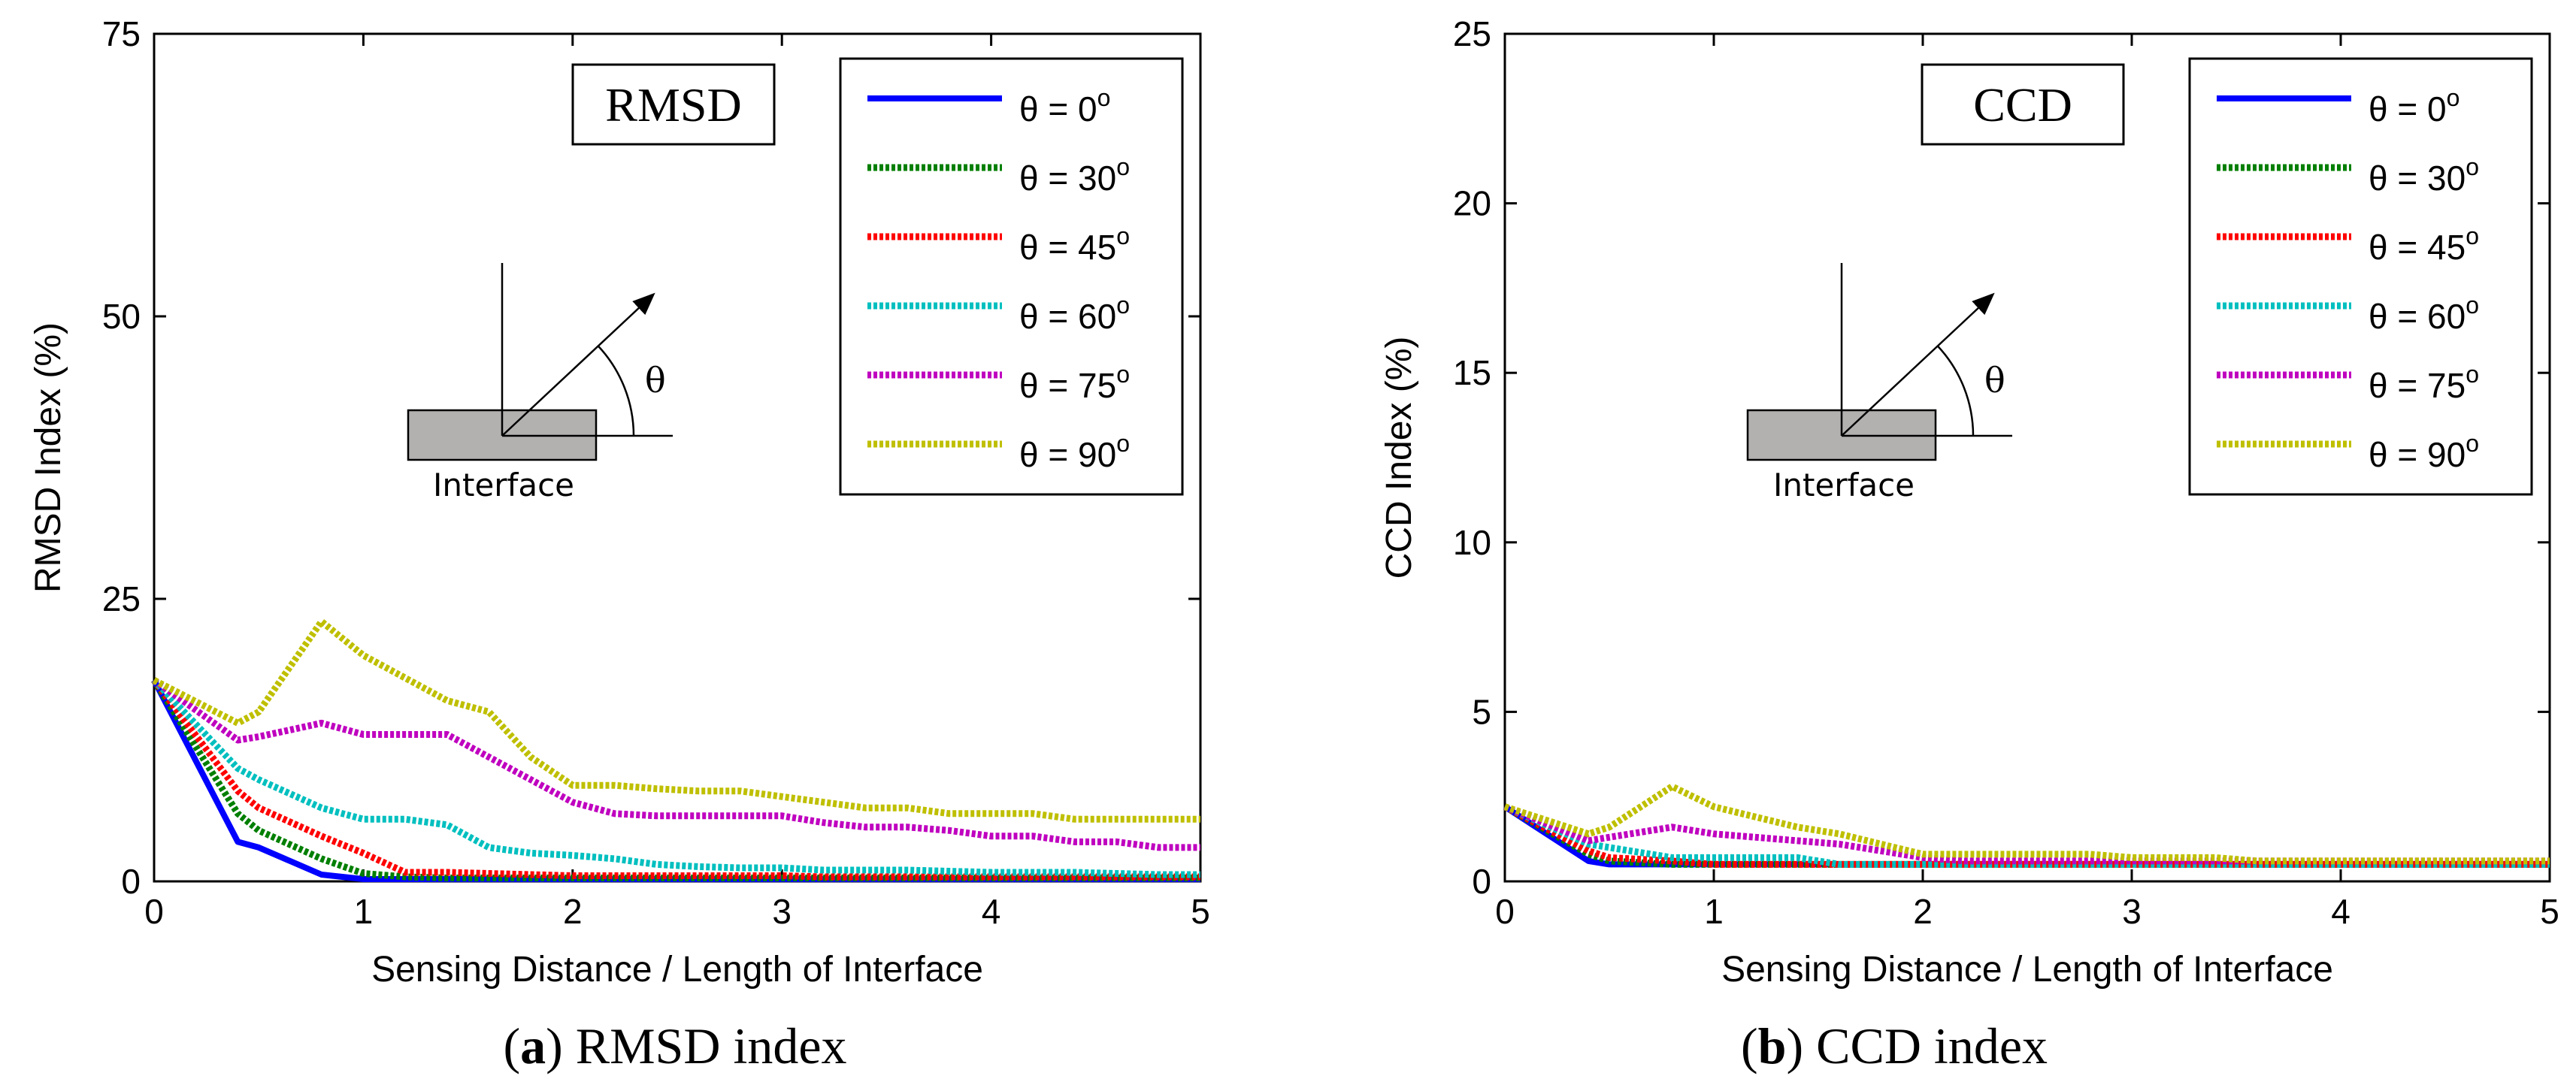 Image resolution: width=2576 pixels, height=1091 pixels. Describe the element at coordinates (1481, 711) in the screenshot. I see `y-tick-label: 5` at that location.